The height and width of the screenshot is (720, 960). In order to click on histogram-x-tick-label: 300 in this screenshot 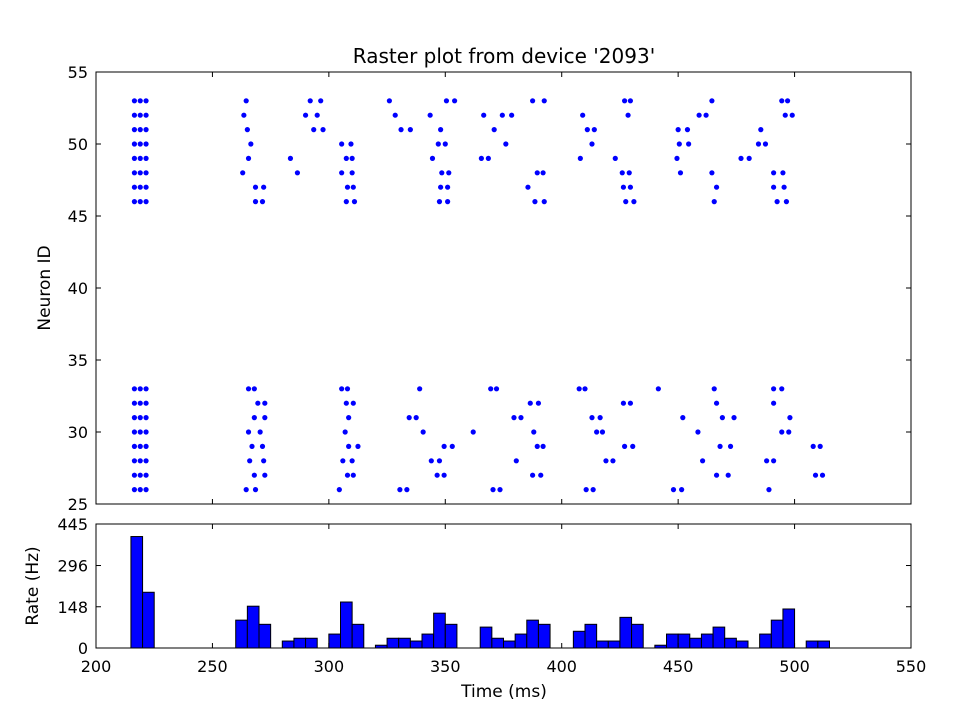, I will do `click(329, 666)`.